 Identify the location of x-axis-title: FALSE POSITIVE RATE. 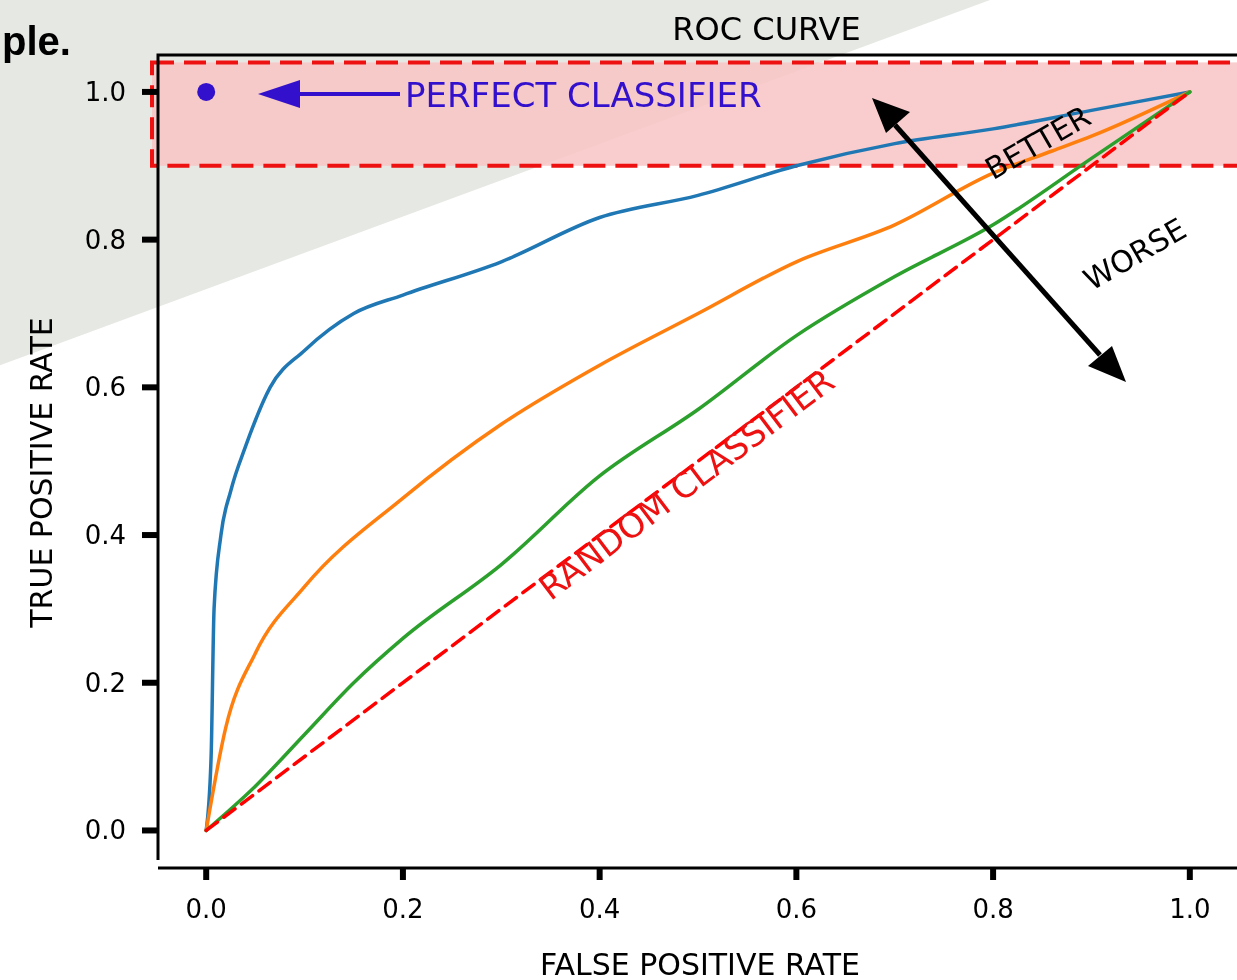
(700, 963).